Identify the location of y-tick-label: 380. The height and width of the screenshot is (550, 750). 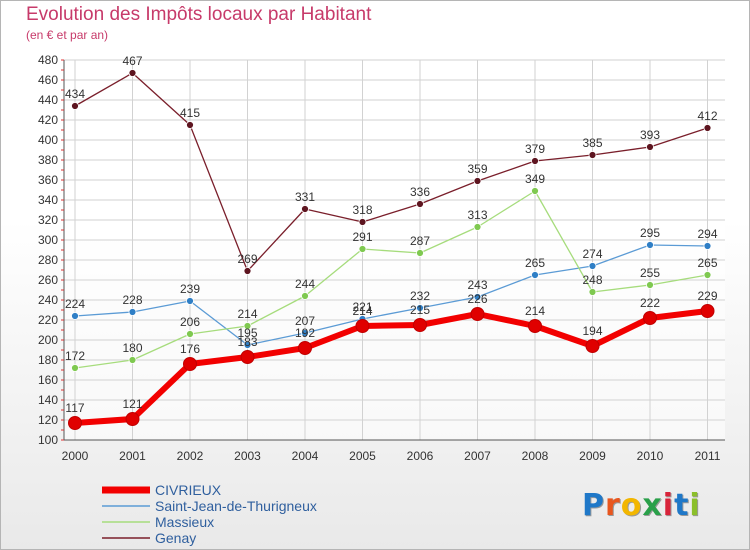
(48, 160).